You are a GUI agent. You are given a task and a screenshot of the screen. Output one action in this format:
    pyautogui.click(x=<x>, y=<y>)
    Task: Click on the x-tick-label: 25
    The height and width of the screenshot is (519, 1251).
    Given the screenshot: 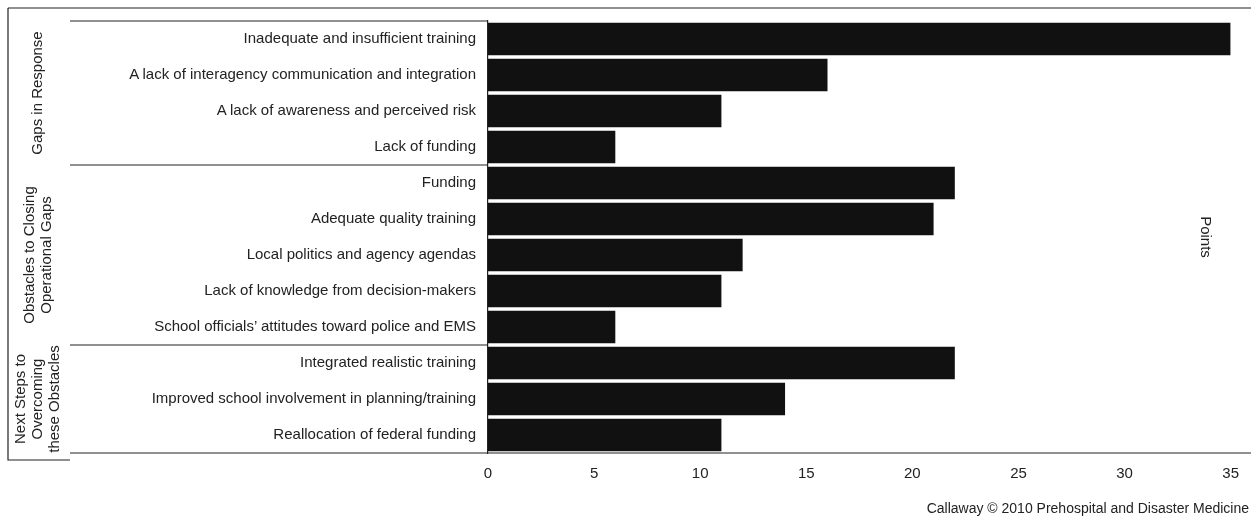 What is the action you would take?
    pyautogui.click(x=1018, y=473)
    